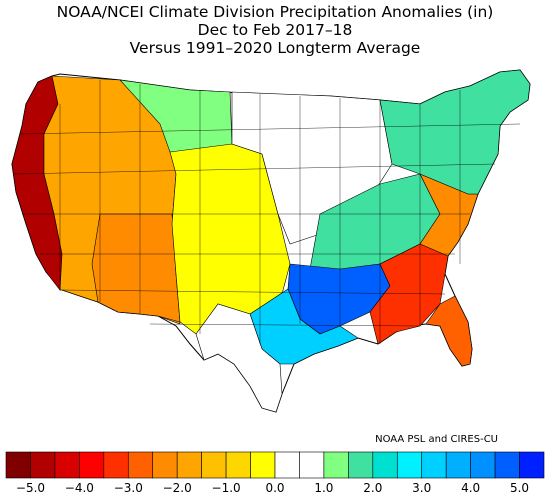 The height and width of the screenshot is (497, 550). I want to click on color-scale-tick-label: −5.0, so click(30, 488).